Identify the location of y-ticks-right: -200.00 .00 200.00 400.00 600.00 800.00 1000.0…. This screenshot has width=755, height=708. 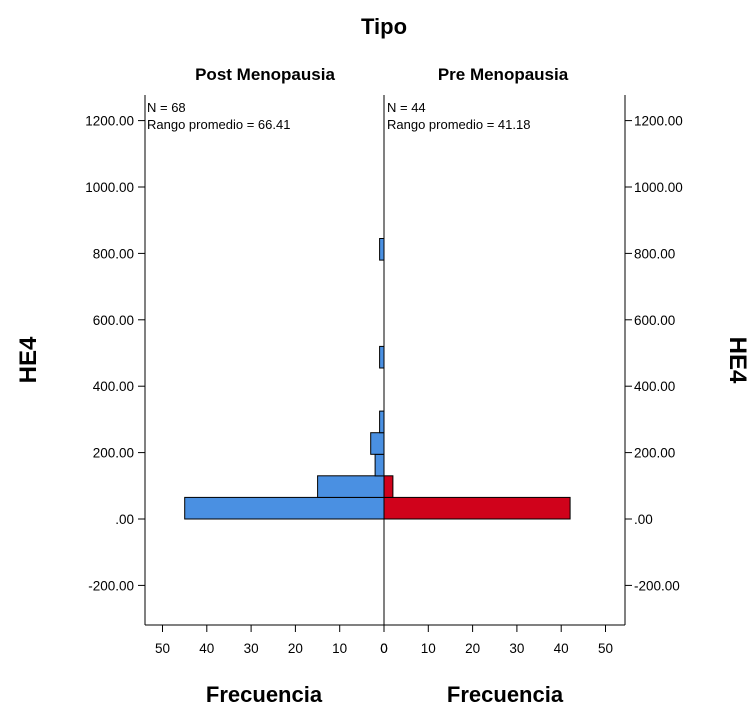
(654, 353).